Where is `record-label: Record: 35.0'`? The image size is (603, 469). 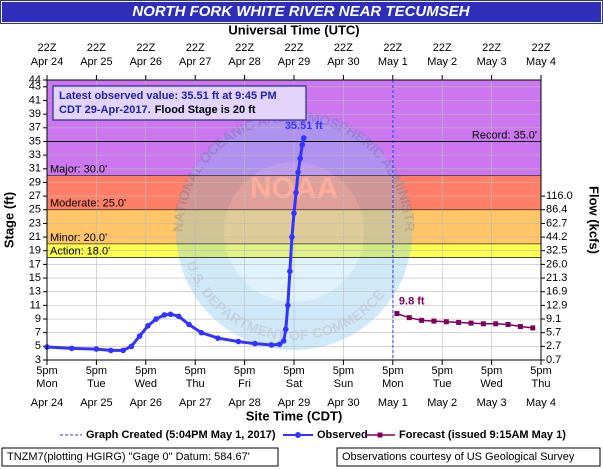 record-label: Record: 35.0' is located at coordinates (504, 135).